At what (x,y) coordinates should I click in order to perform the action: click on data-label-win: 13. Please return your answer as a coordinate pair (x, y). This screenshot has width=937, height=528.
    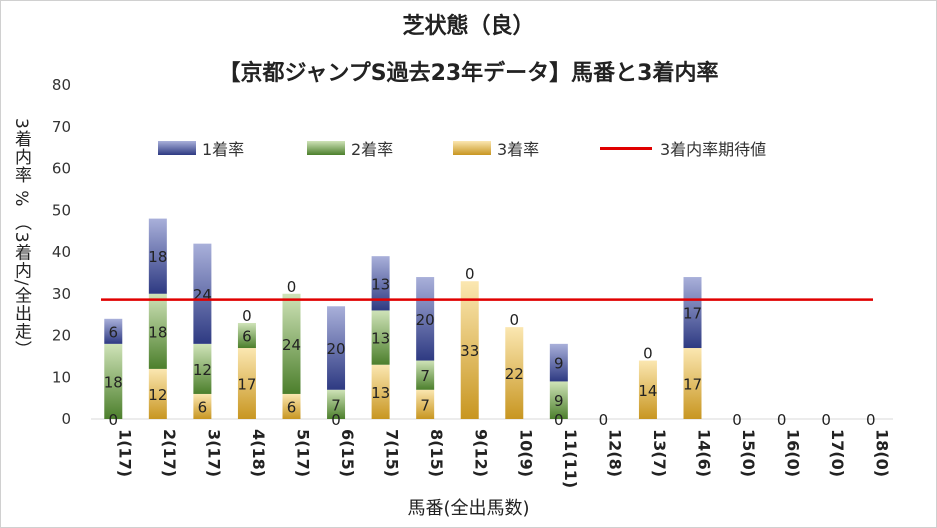
    Looking at the image, I should click on (380, 284).